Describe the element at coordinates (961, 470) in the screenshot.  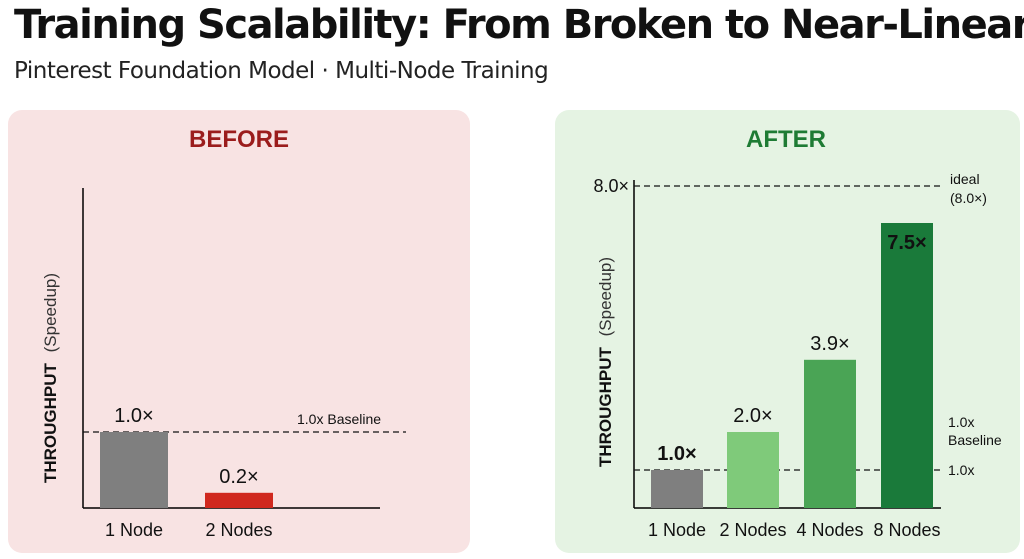
I see `after-baseline-label: 1.0x` at that location.